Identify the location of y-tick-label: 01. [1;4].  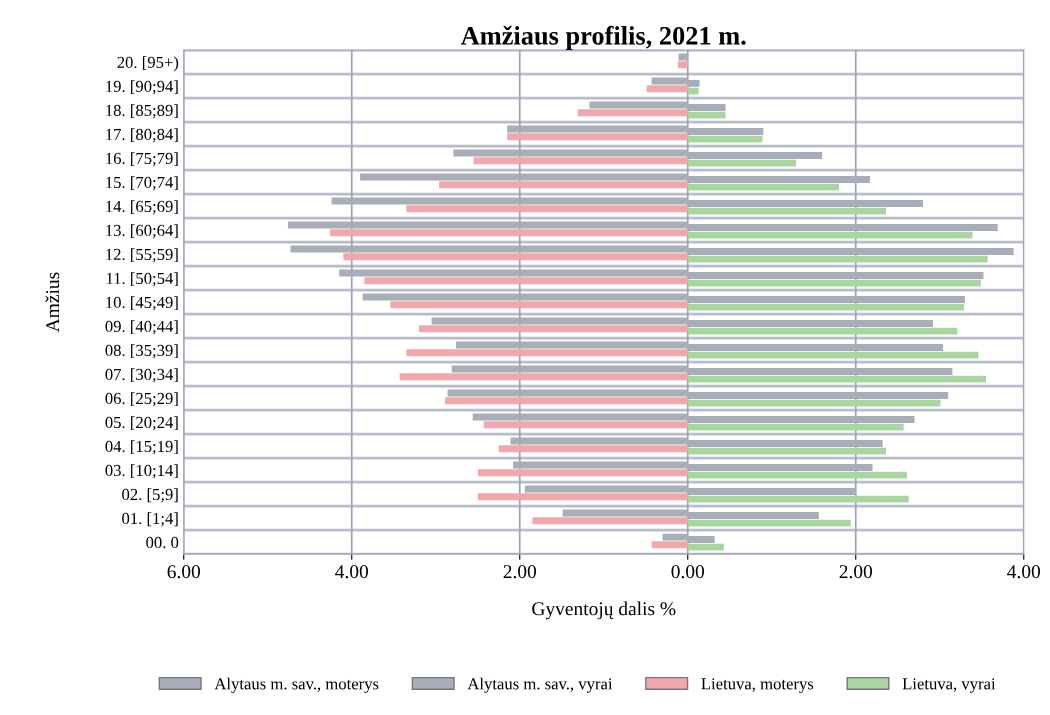
(150, 519).